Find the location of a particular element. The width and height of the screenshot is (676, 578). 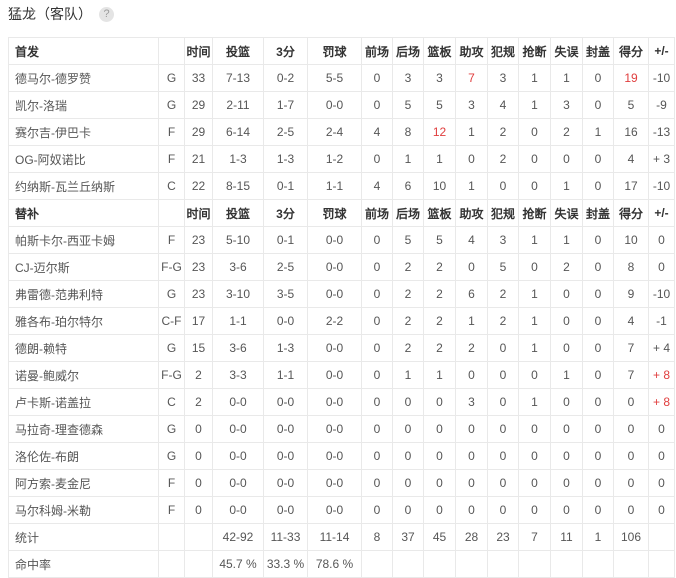

stat-cell: 10 is located at coordinates (439, 186).